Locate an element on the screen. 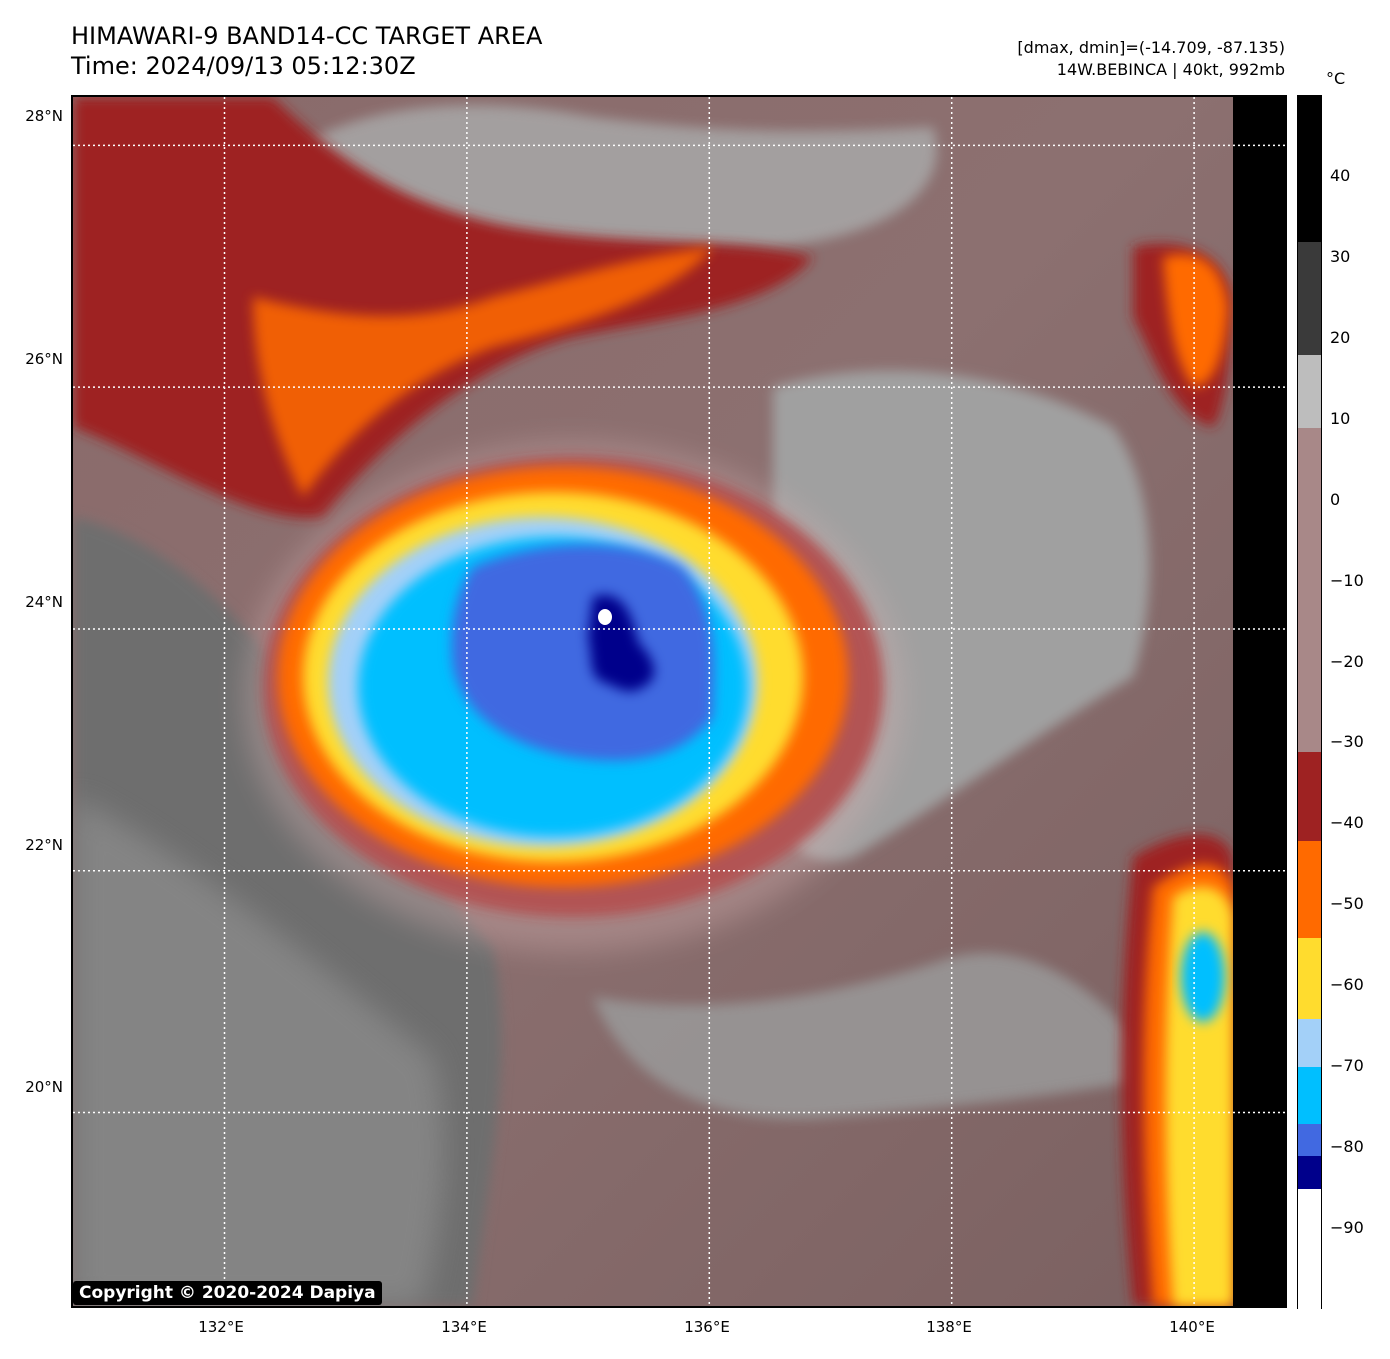 The image size is (1390, 1359). lon-label-138e: 138°E is located at coordinates (949, 1327).